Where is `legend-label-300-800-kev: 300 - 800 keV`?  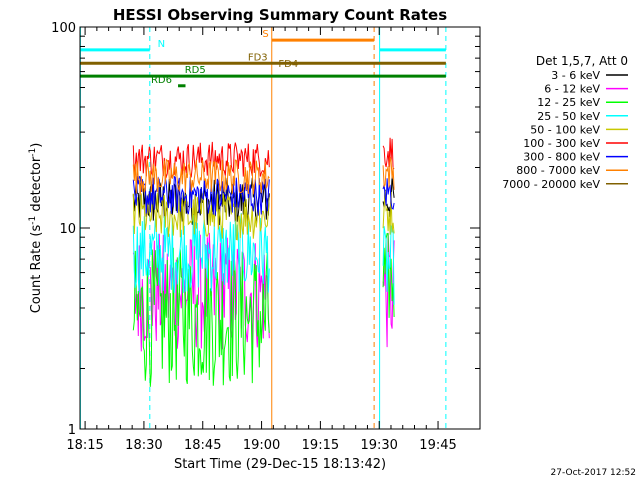 legend-label-300-800-kev: 300 - 800 keV is located at coordinates (561, 157).